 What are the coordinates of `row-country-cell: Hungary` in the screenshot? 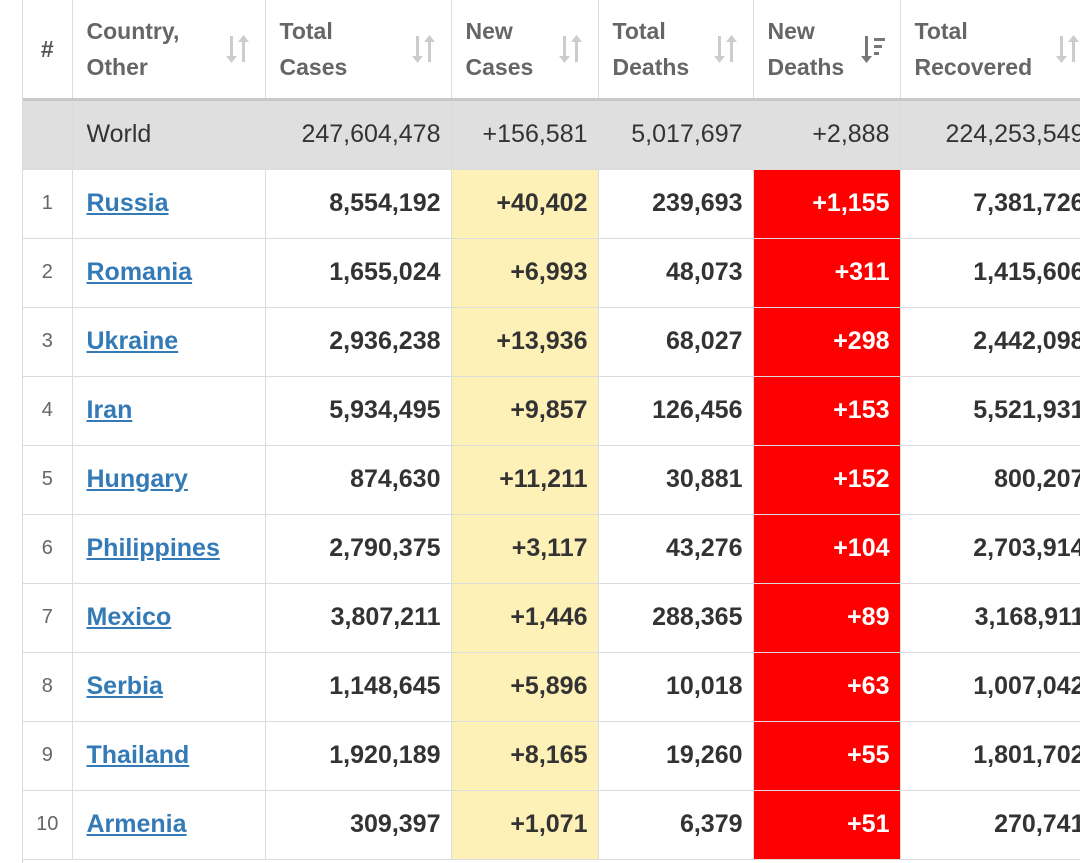 It's located at (169, 480).